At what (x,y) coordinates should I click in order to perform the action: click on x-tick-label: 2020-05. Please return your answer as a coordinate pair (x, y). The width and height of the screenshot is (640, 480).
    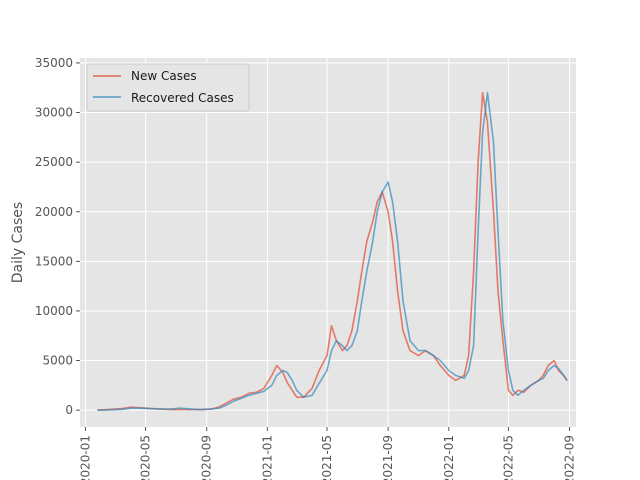
    Looking at the image, I should click on (146, 457).